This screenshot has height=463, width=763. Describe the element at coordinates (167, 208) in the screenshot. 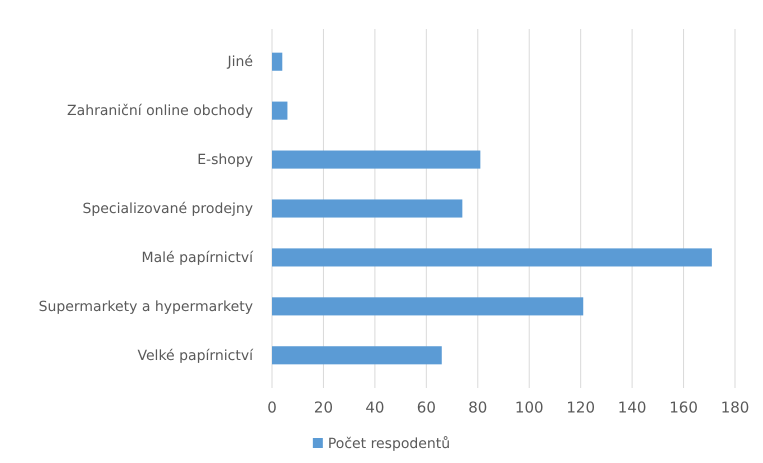

I see `y-tick-label: Specializované prodejny` at that location.